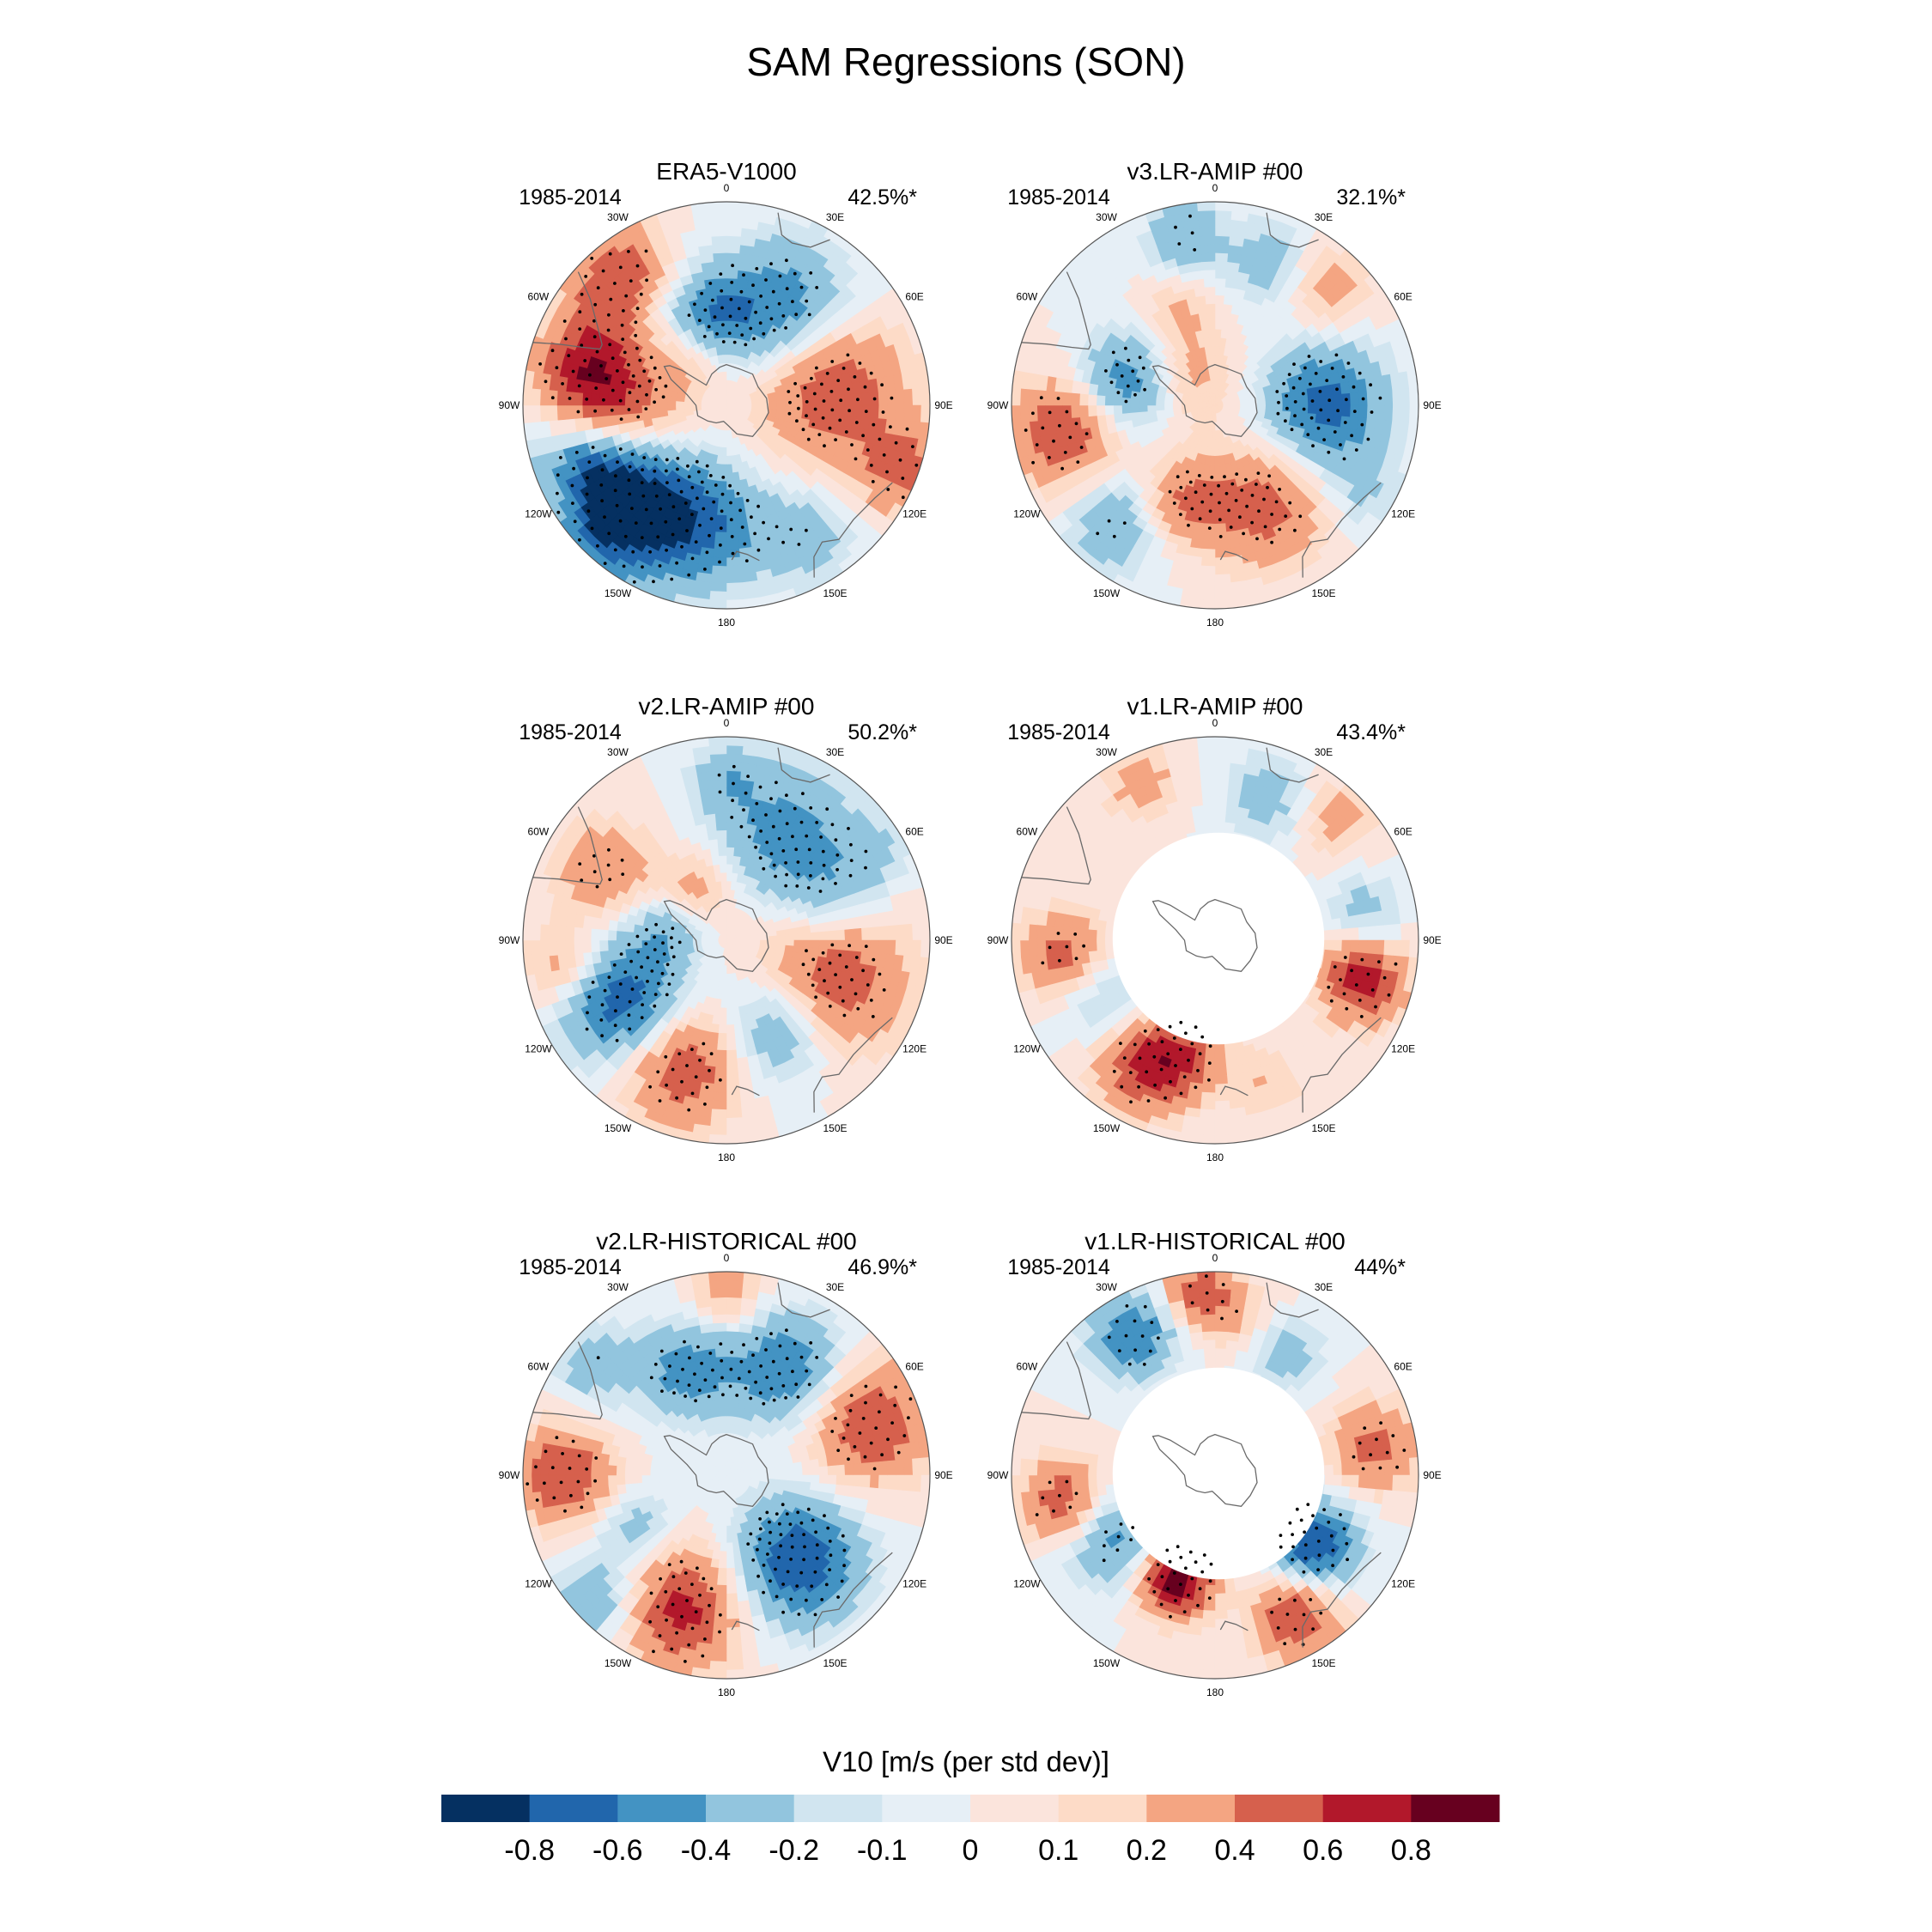 This screenshot has height=1932, width=1932. Describe the element at coordinates (727, 188) in the screenshot. I see `longitude-label: 0` at that location.